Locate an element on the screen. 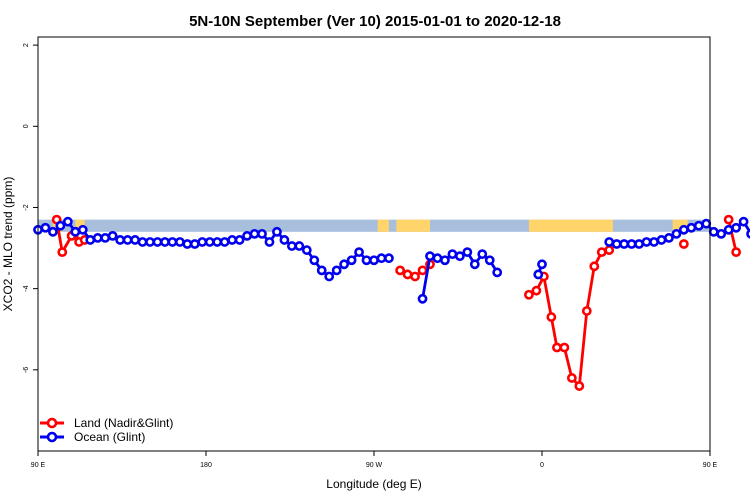  x-tick-label: 90 E is located at coordinates (38, 465).